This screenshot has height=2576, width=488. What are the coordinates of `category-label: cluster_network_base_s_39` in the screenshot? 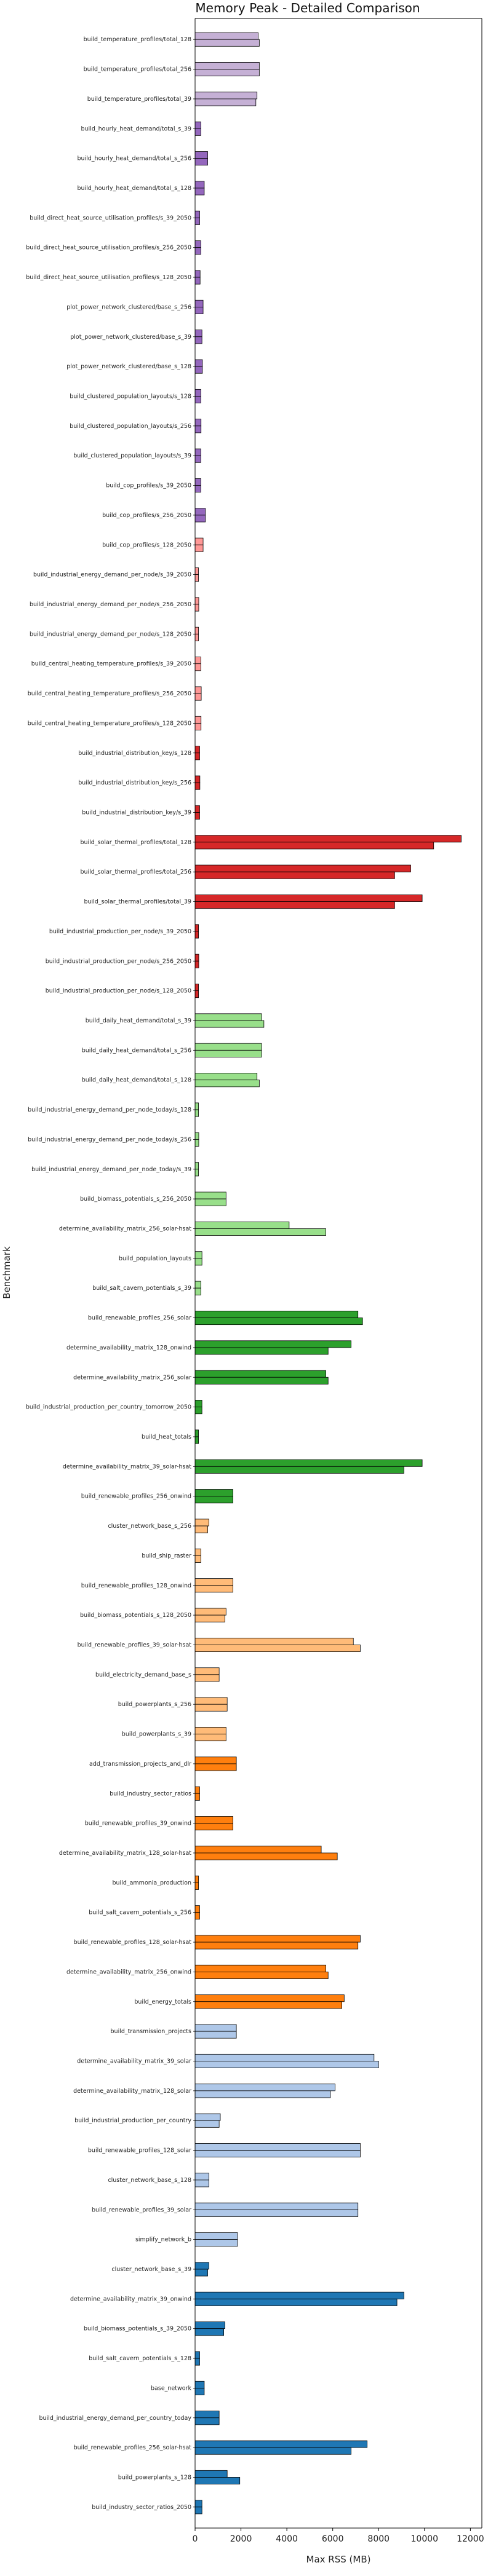 It's located at (151, 2269).